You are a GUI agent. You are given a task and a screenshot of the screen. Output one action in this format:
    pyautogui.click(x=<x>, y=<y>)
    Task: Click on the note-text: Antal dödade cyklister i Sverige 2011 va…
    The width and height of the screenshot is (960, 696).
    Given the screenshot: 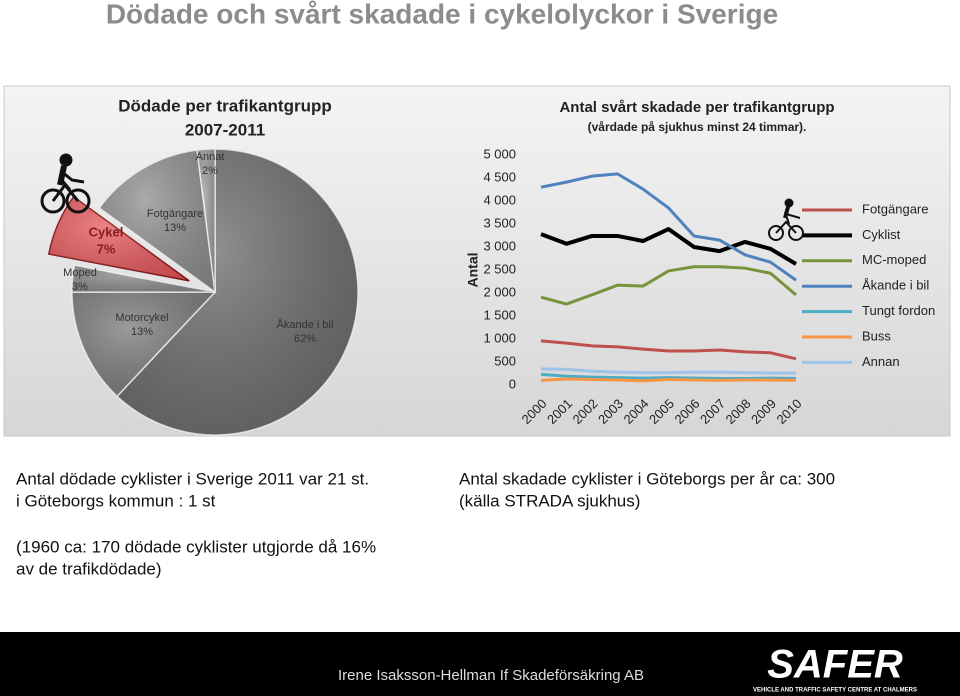 What is the action you would take?
    pyautogui.click(x=192, y=478)
    